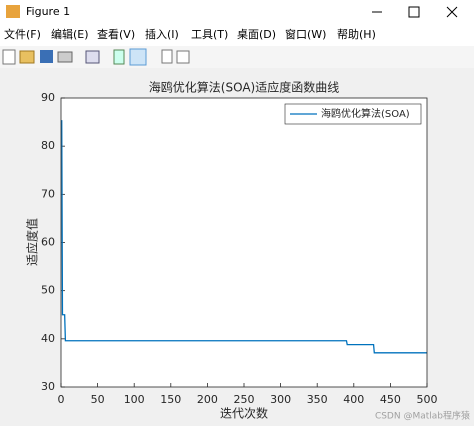 This screenshot has width=474, height=426. Describe the element at coordinates (244, 399) in the screenshot. I see `x-tick-label: 250` at that location.